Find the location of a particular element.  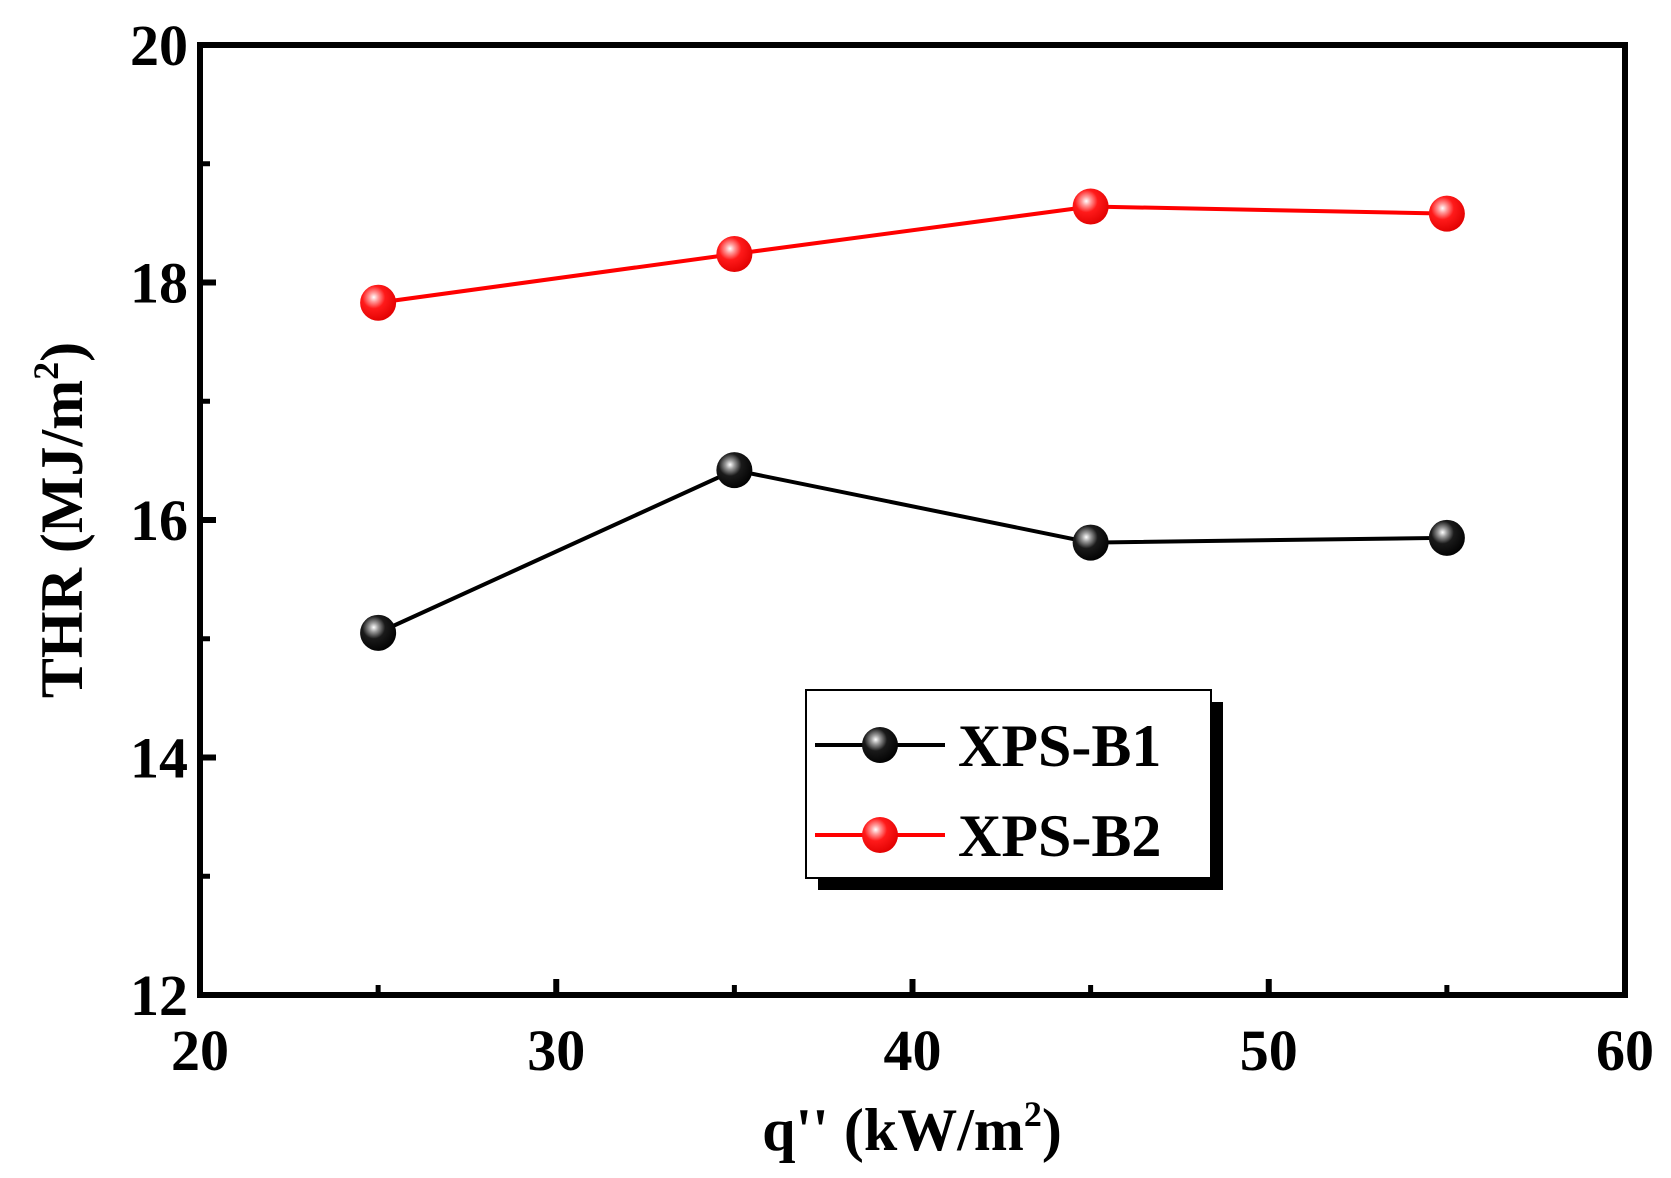

legend-label-xps-b1: XPS-B1 is located at coordinates (1059, 746).